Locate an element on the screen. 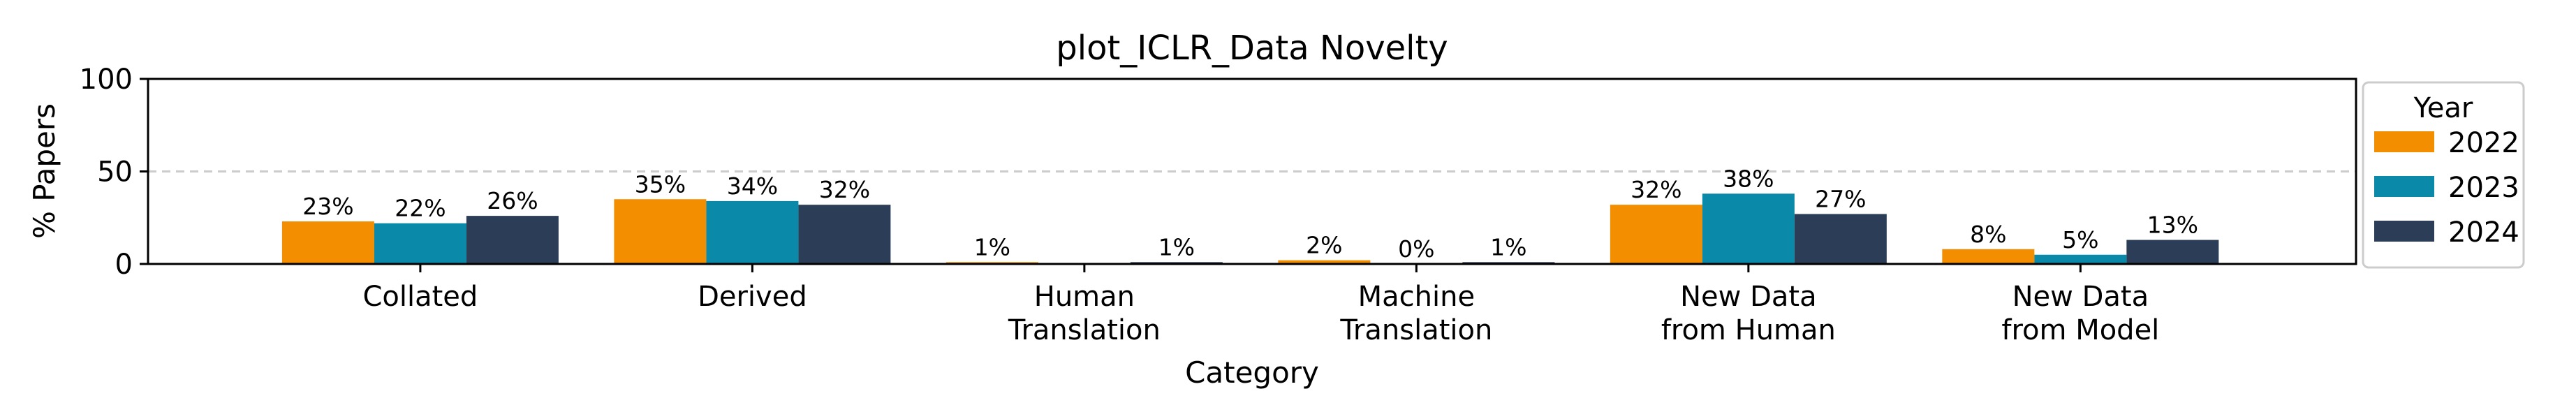  legend-swatch-2024 is located at coordinates (2404, 231).